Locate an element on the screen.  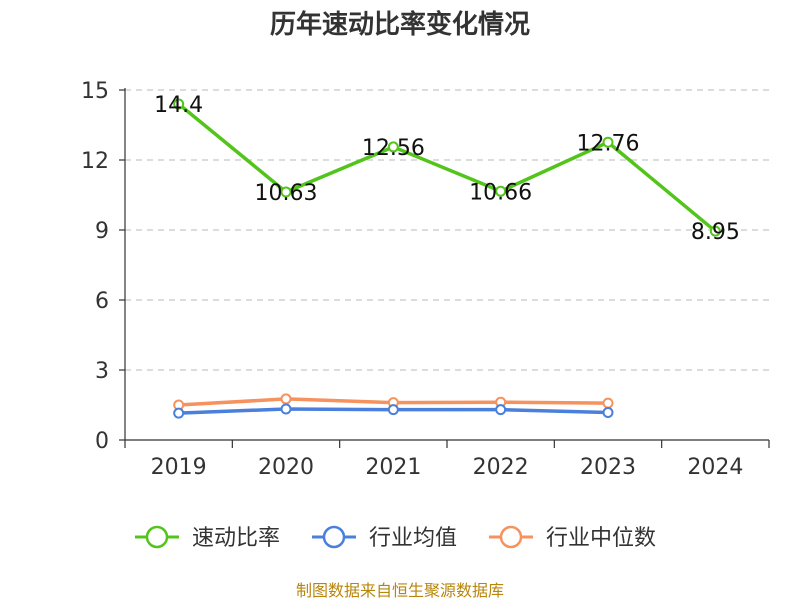
data-label: 10.66 is located at coordinates (500, 192).